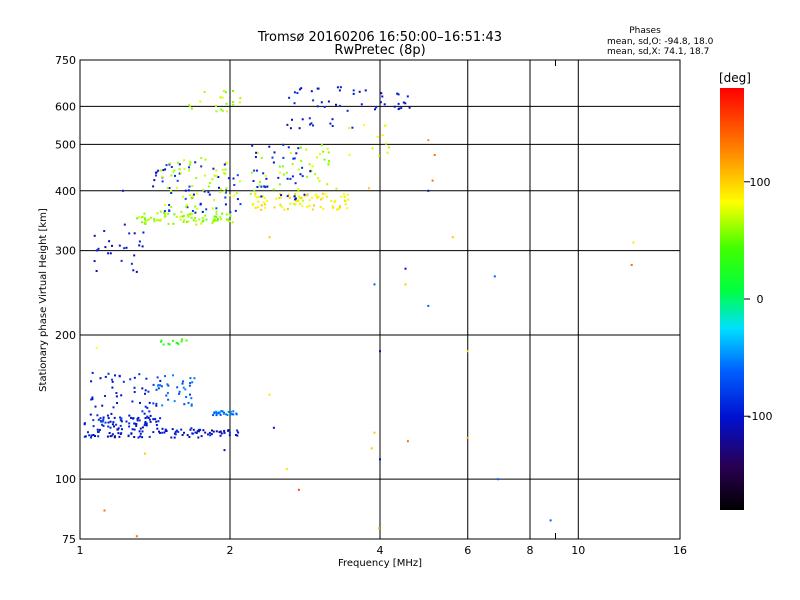 This screenshot has height=600, width=800. What do you see at coordinates (658, 52) in the screenshot?
I see `phase-stats-x-mode: mean, sd,X: 74.1, 18.7` at bounding box center [658, 52].